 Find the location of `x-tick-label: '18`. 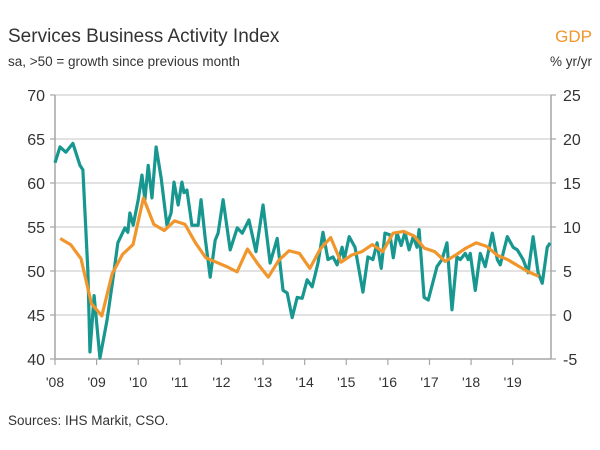

x-tick-label: '18 is located at coordinates (471, 382).